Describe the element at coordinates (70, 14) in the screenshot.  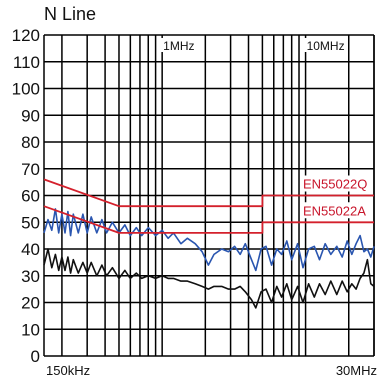
I see `chart-title: N Line` at that location.